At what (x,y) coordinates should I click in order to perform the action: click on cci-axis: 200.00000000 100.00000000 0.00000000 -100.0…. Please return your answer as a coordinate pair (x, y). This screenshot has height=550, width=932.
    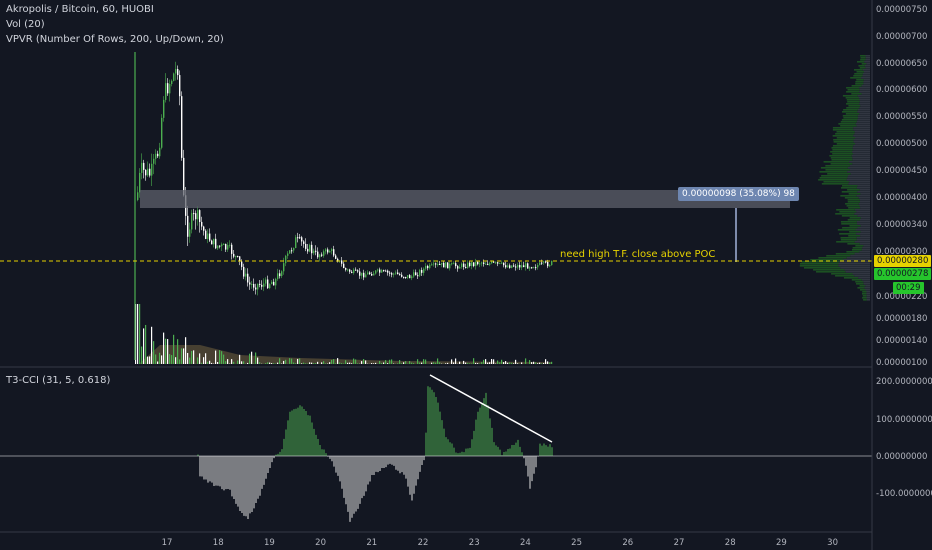
    Looking at the image, I should click on (904, 438).